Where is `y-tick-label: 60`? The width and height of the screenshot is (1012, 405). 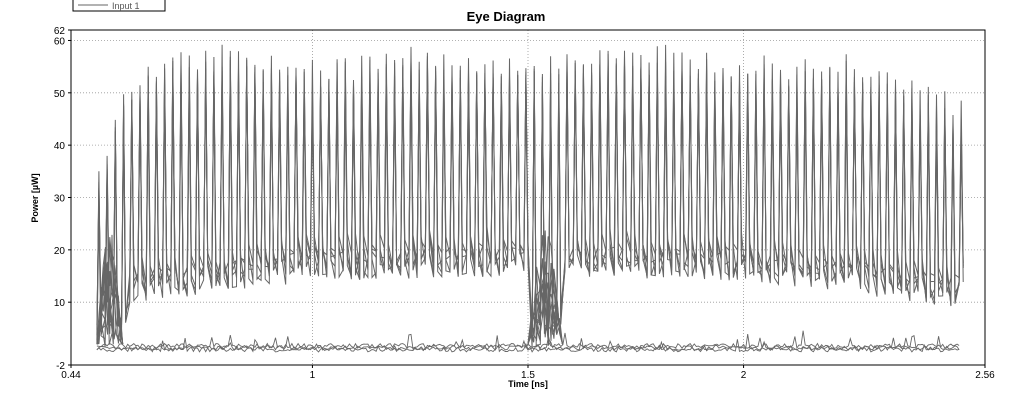
y-tick-label: 60 is located at coordinates (60, 41).